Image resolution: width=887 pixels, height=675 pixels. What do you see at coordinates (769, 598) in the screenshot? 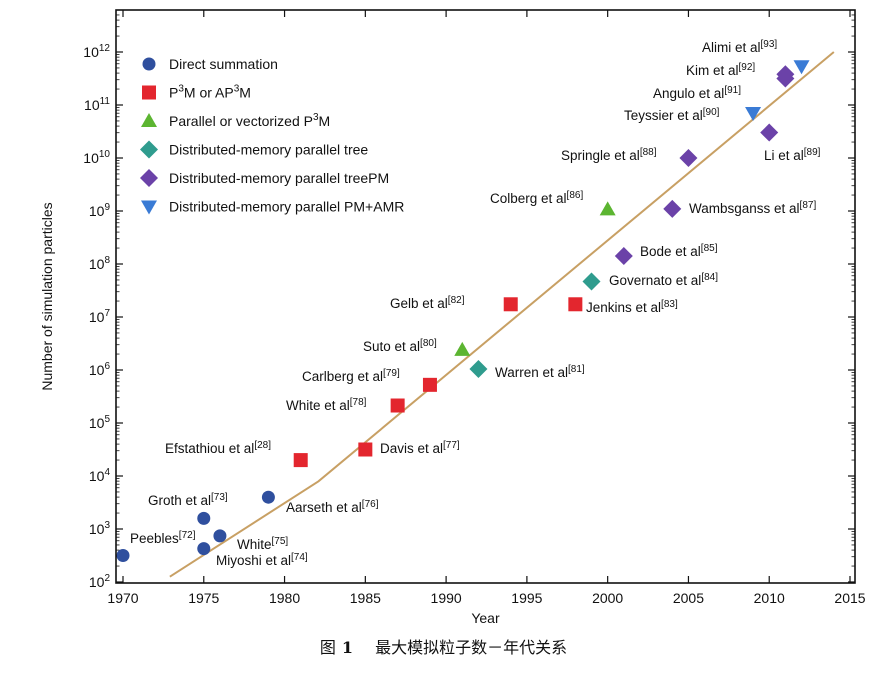
I see `x-tick-label: 2010` at bounding box center [769, 598].